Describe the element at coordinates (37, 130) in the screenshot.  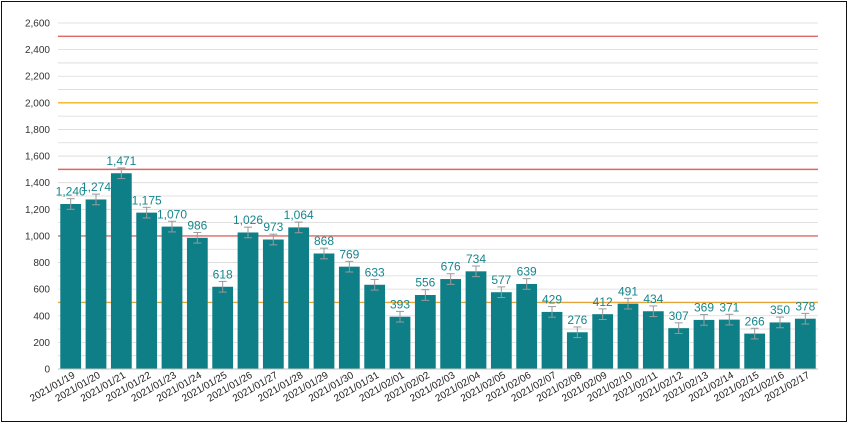
I see `y-tick-label: 1,800` at that location.